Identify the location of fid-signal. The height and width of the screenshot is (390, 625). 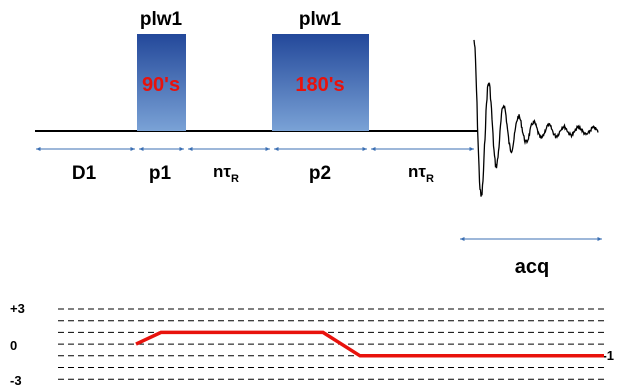
(536, 118).